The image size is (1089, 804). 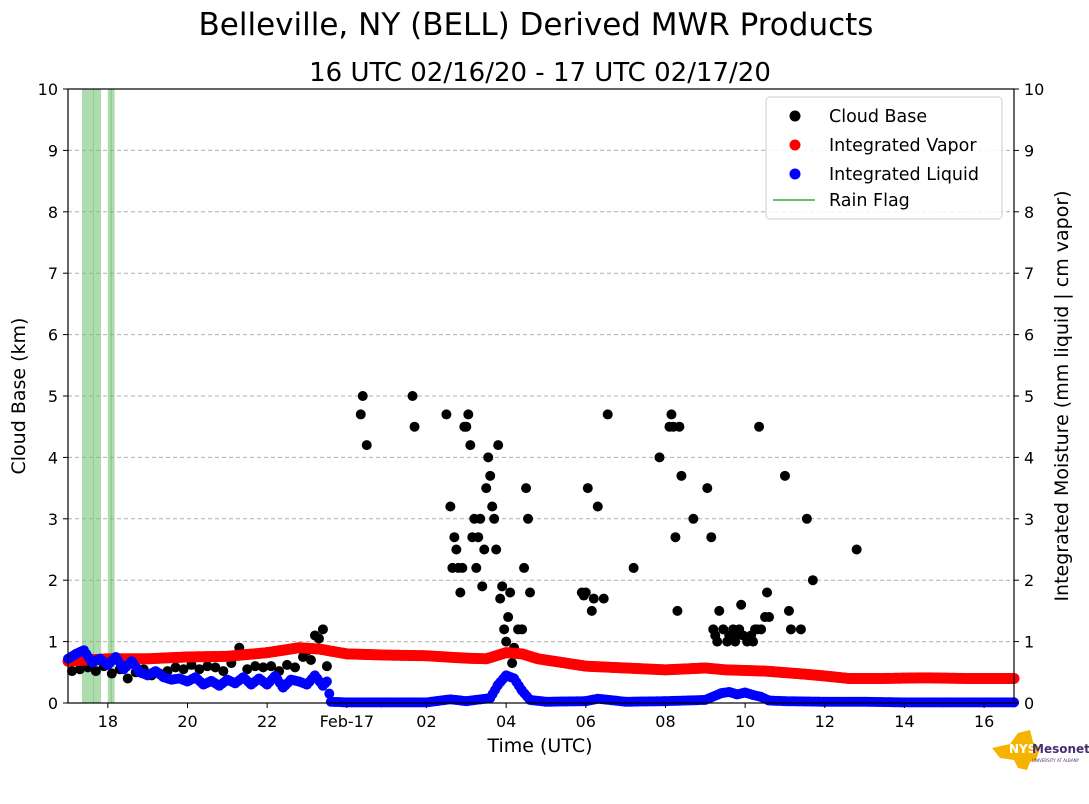 What do you see at coordinates (795, 145) in the screenshot?
I see `legend-marker-vapor` at bounding box center [795, 145].